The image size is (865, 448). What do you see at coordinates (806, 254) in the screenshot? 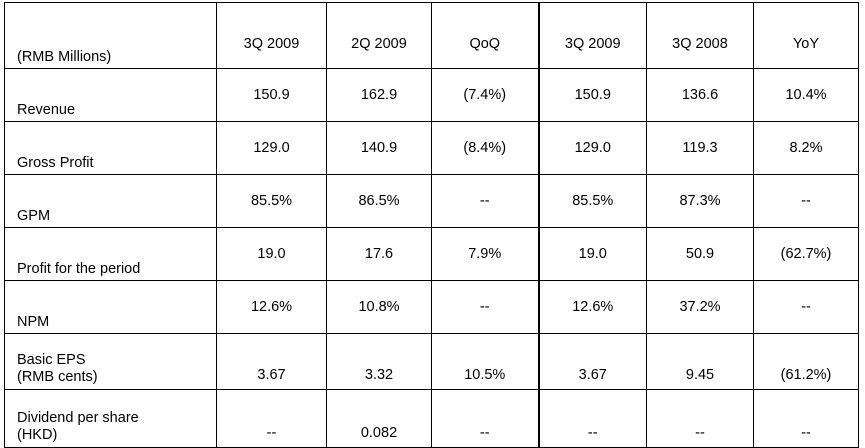
I see `cell: (62.7%)` at bounding box center [806, 254].